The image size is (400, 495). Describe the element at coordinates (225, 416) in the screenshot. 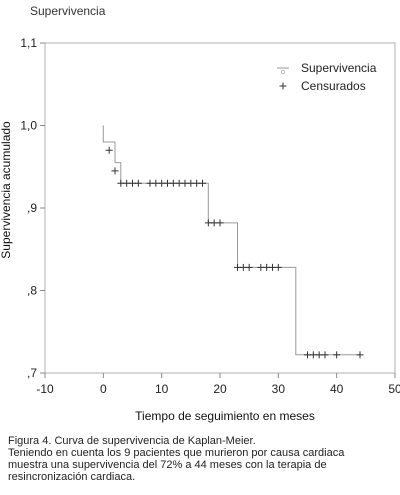

I see `x-axis-label: Tiempo de seguimiento en meses` at that location.